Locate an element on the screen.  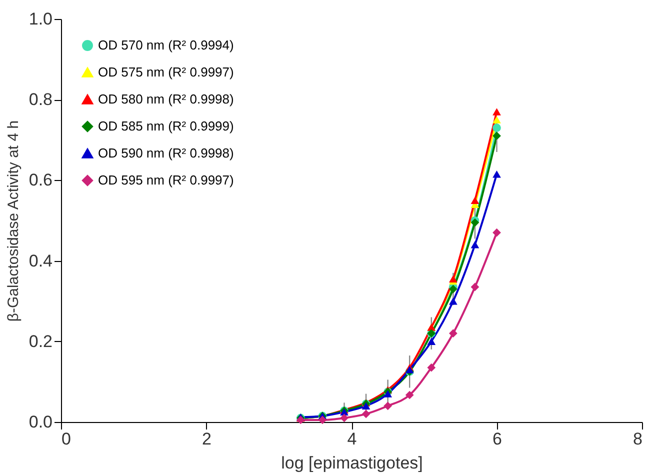
x-tick-label: 4 is located at coordinates (352, 439).